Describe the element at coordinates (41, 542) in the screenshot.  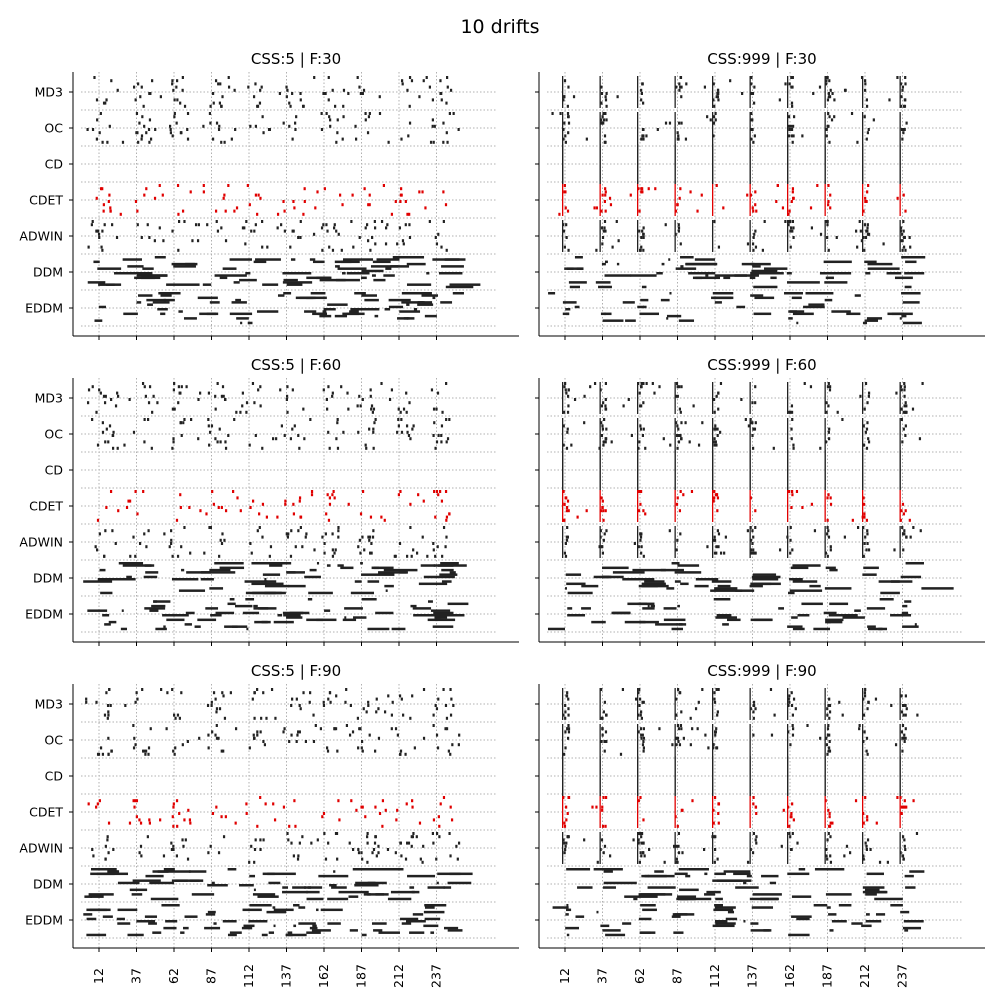
I see `y-tick-label: ADWIN` at that location.